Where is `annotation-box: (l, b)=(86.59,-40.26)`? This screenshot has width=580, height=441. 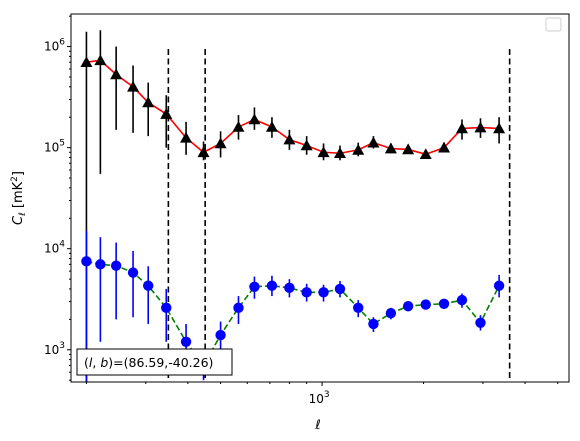
annotation-box: (l, b)=(86.59,-40.26) is located at coordinates (154, 362).